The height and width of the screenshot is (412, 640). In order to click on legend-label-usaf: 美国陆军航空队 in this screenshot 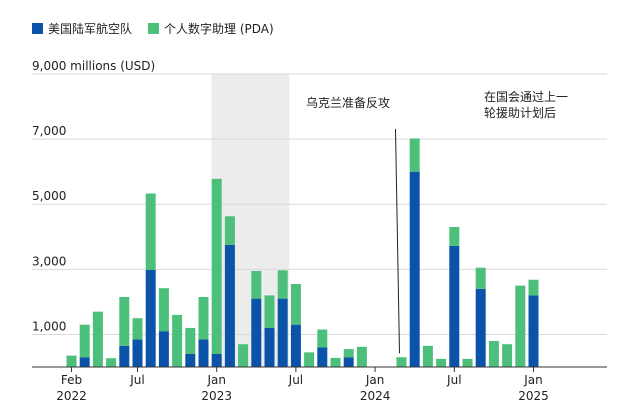, I will do `click(90, 29)`.